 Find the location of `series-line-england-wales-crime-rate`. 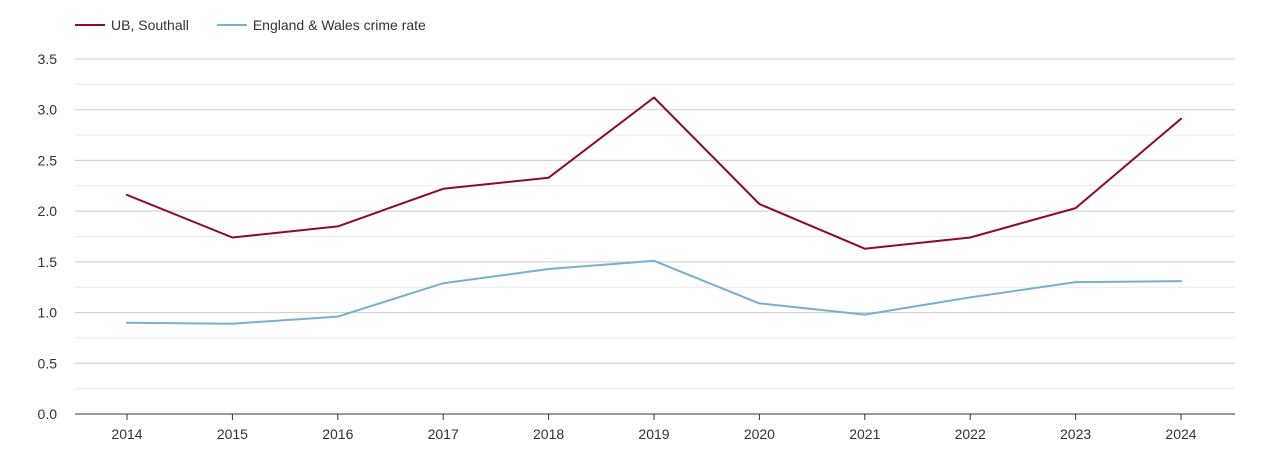

series-line-england-wales-crime-rate is located at coordinates (654, 292).